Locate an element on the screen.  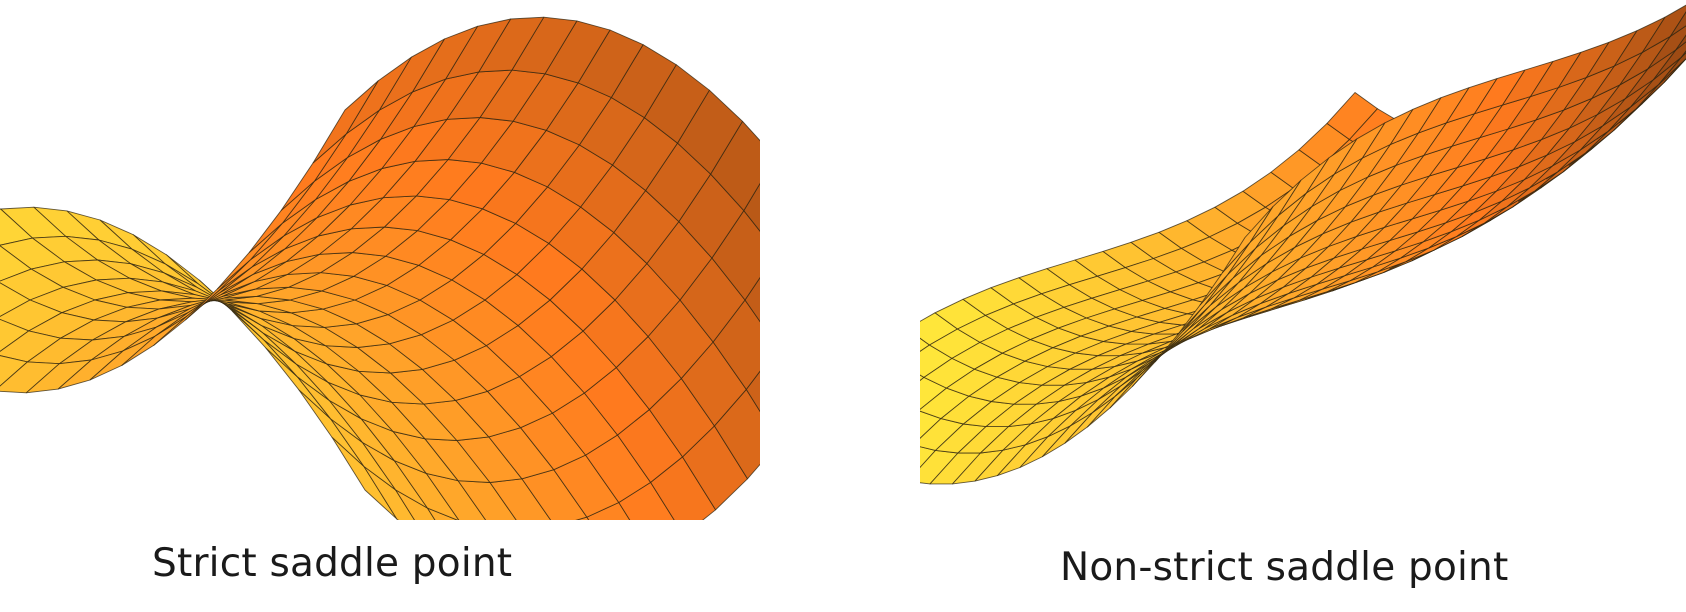
non-strict-saddle-caption: Non-strict saddle point is located at coordinates (1284, 567).